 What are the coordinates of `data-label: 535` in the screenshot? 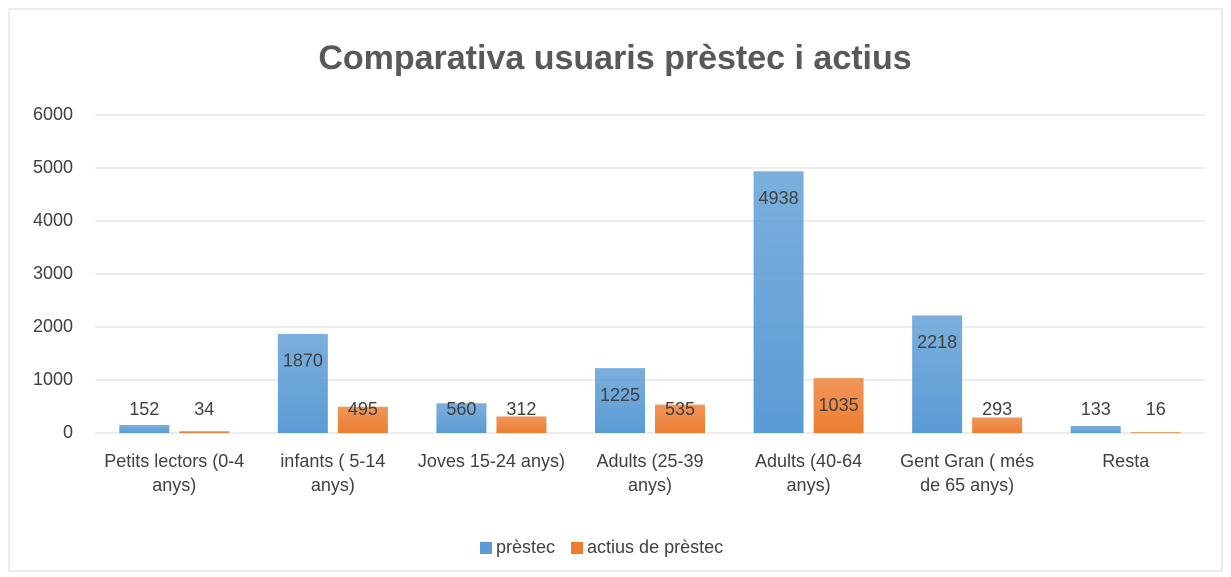 It's located at (680, 409).